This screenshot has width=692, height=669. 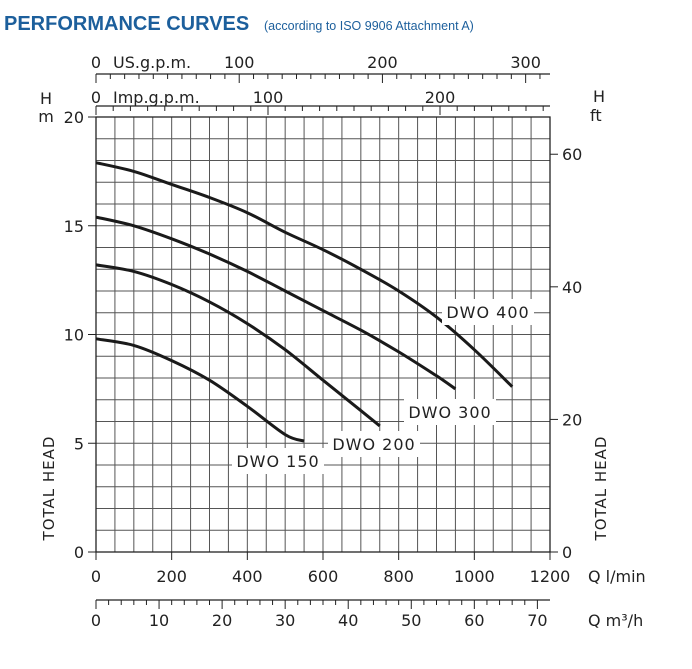 I want to click on impgpm-tick-label: 200, so click(x=440, y=97).